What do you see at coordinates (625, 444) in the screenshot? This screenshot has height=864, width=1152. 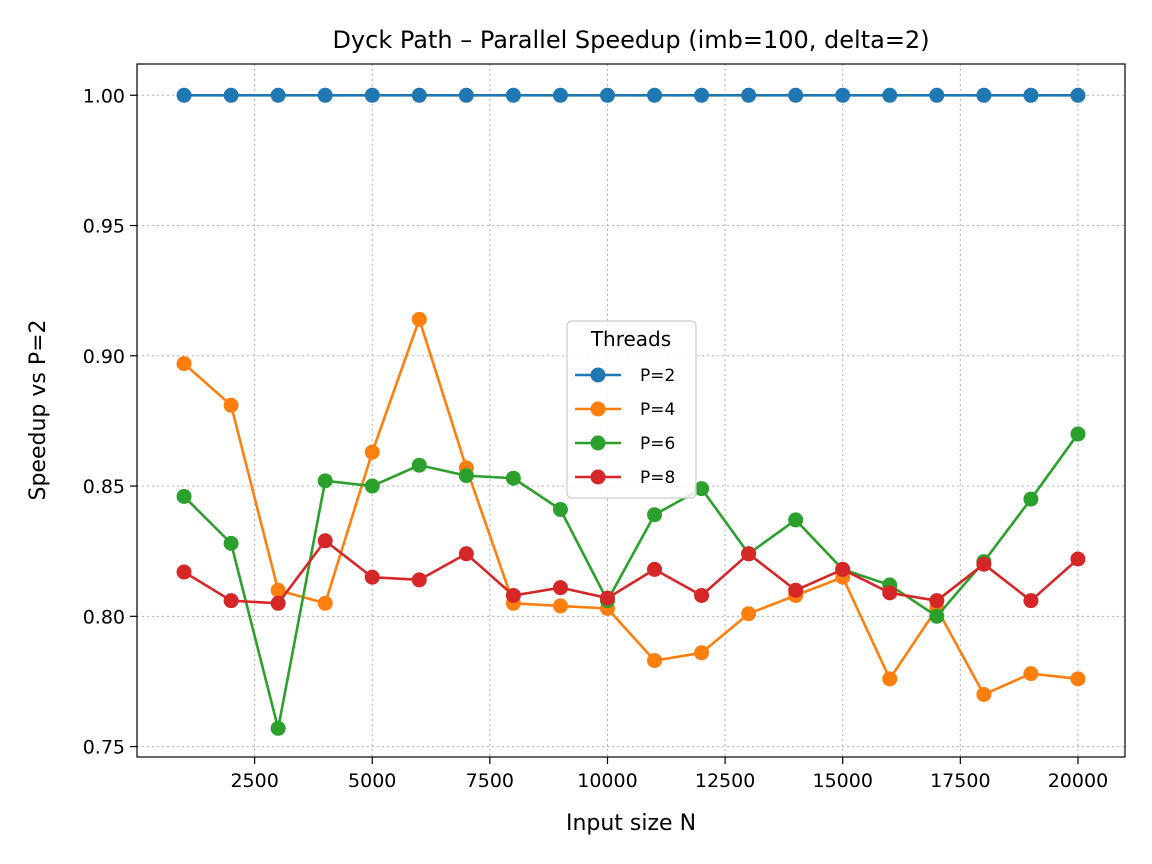 I see `legend-item: P=6` at bounding box center [625, 444].